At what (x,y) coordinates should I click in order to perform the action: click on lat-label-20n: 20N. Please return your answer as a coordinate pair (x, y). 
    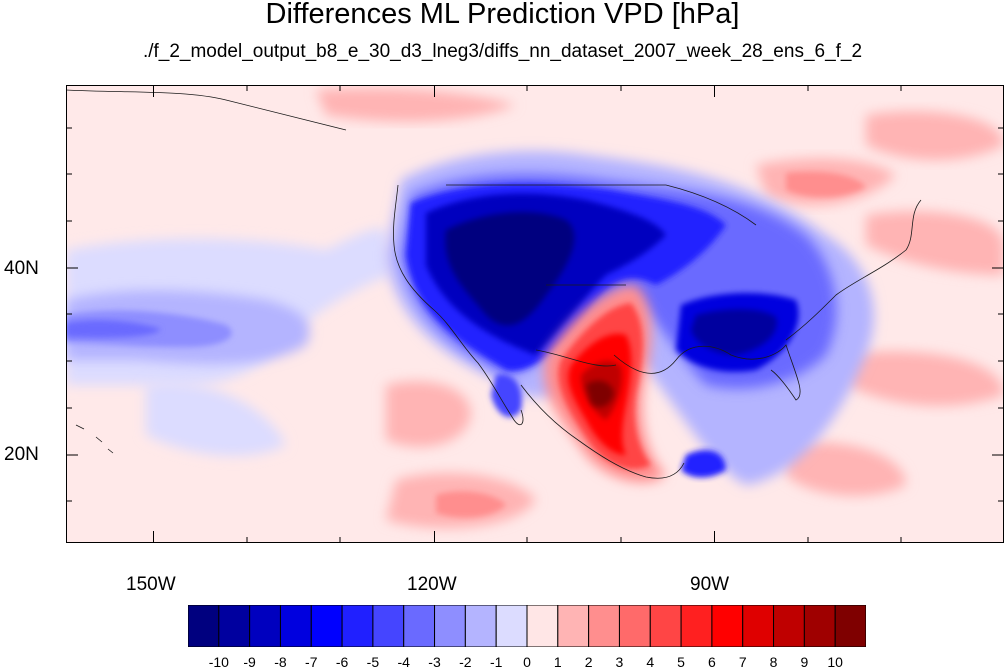
    Looking at the image, I should click on (21, 454).